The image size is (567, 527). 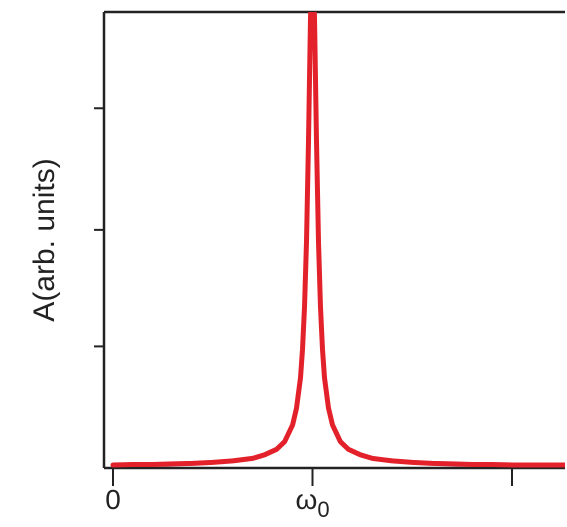 I want to click on x-ticks: 0 ω0, so click(x=309, y=495).